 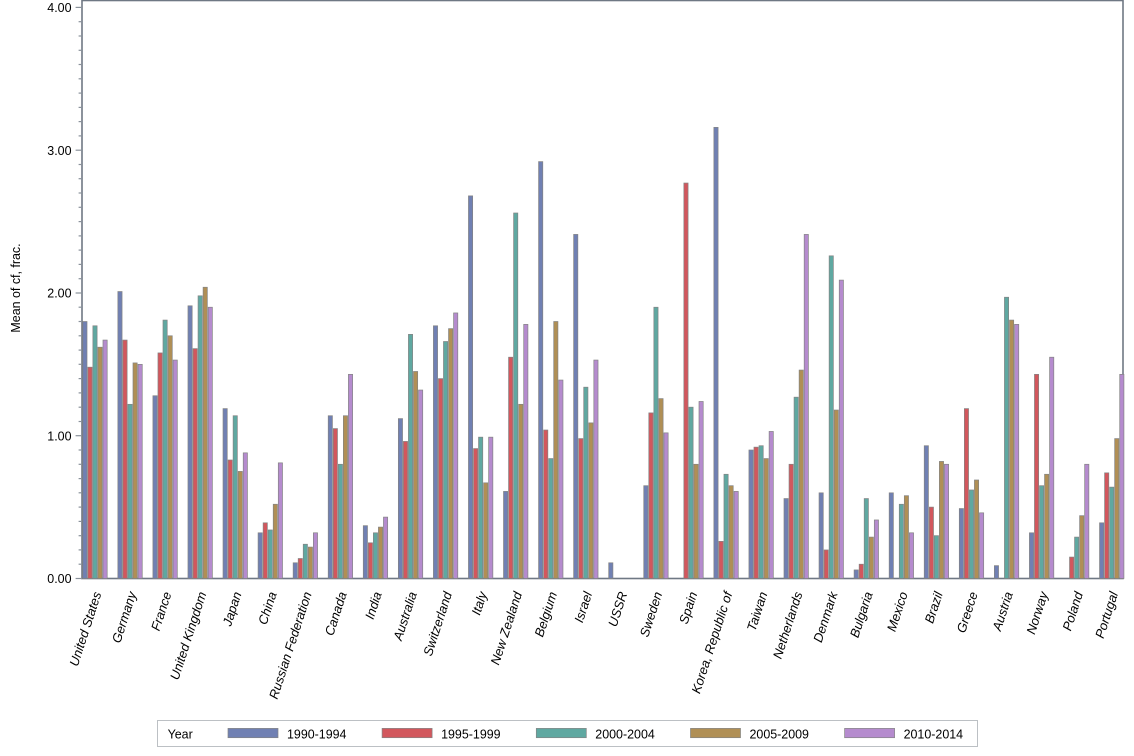 What do you see at coordinates (180, 734) in the screenshot?
I see `svg-text: Year` at bounding box center [180, 734].